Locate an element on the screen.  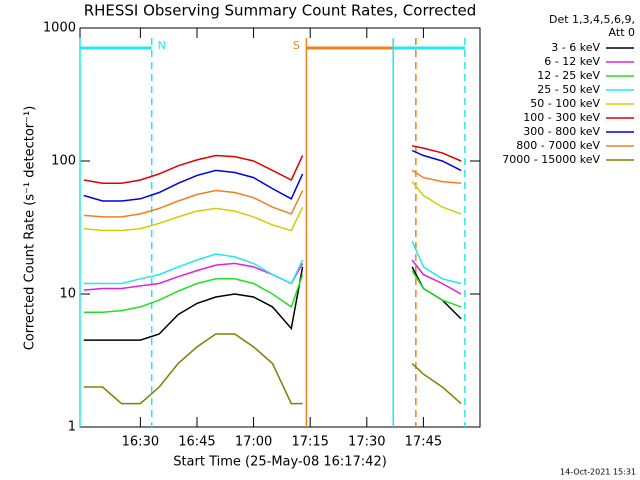
interval-label: N is located at coordinates (162, 45).